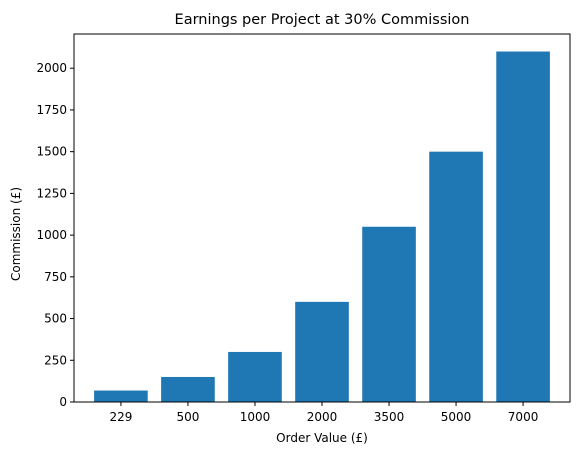 The width and height of the screenshot is (580, 455). I want to click on bar-2000, so click(322, 351).